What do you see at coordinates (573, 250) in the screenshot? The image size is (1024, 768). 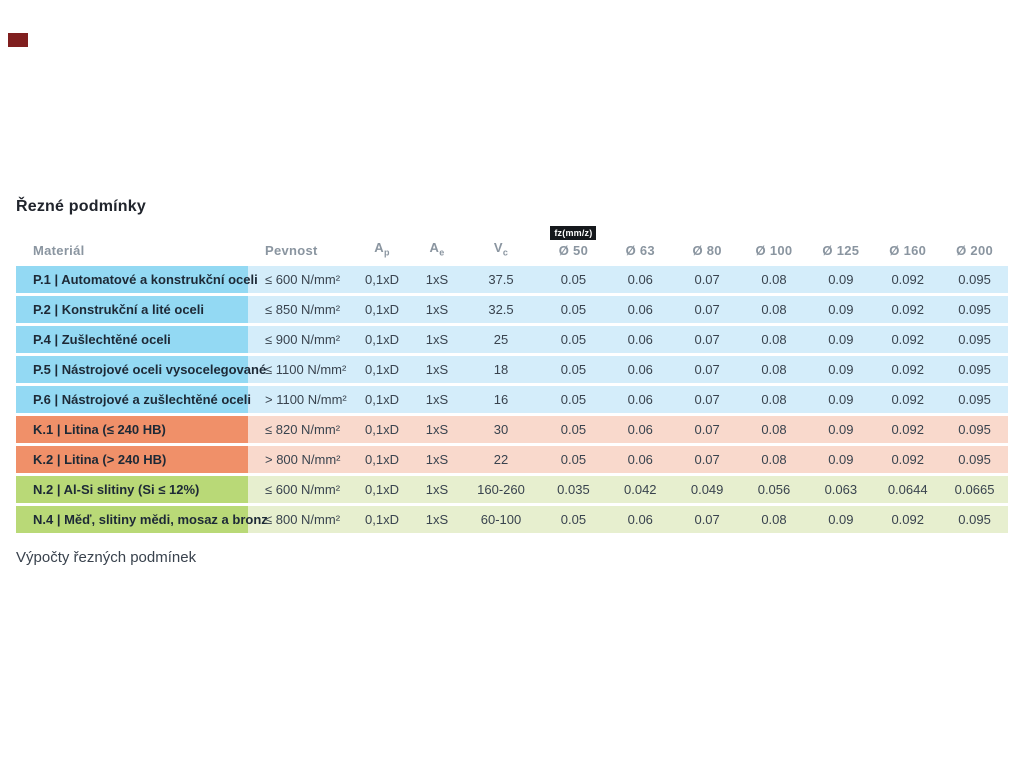 I see `header-diameter-50-label: Ø 50` at bounding box center [573, 250].